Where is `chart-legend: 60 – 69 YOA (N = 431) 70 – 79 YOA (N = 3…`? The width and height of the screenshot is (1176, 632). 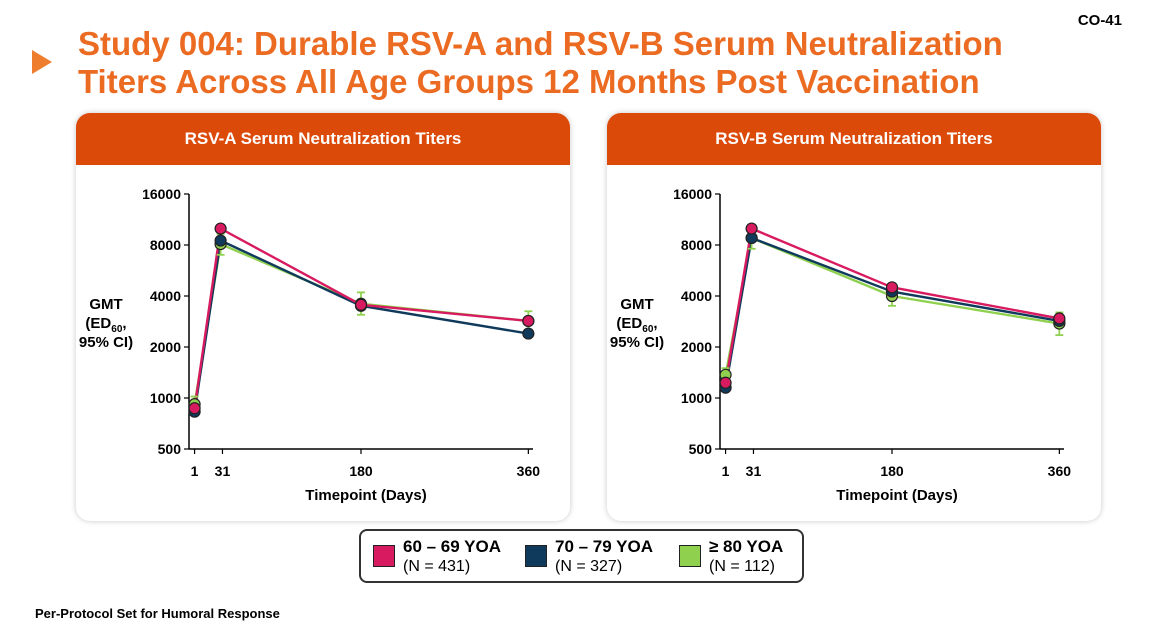
chart-legend: 60 – 69 YOA (N = 431) 70 – 79 YOA (N = 3… is located at coordinates (581, 556).